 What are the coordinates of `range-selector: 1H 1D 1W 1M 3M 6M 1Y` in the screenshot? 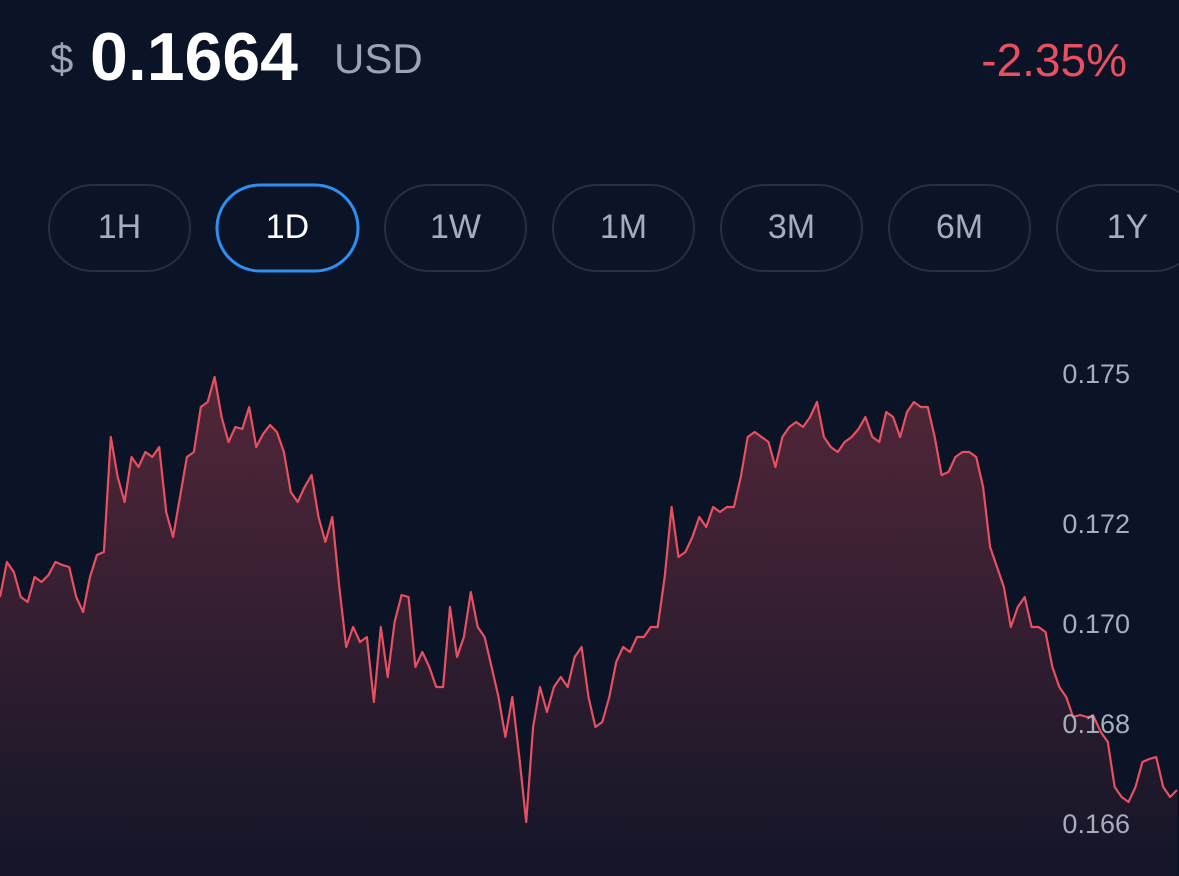 It's located at (613, 228).